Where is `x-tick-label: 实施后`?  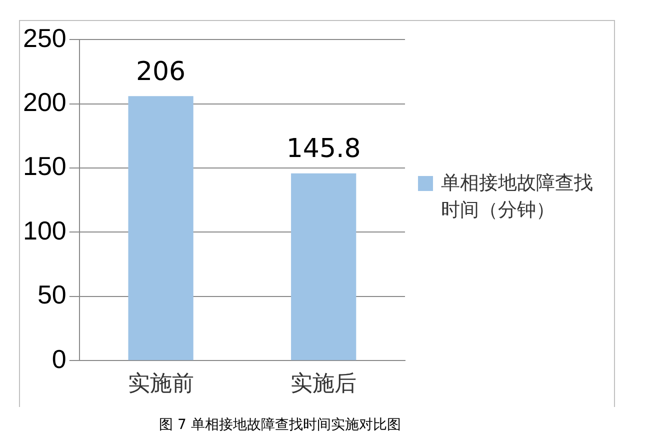
x-tick-label: 实施后 is located at coordinates (323, 384).